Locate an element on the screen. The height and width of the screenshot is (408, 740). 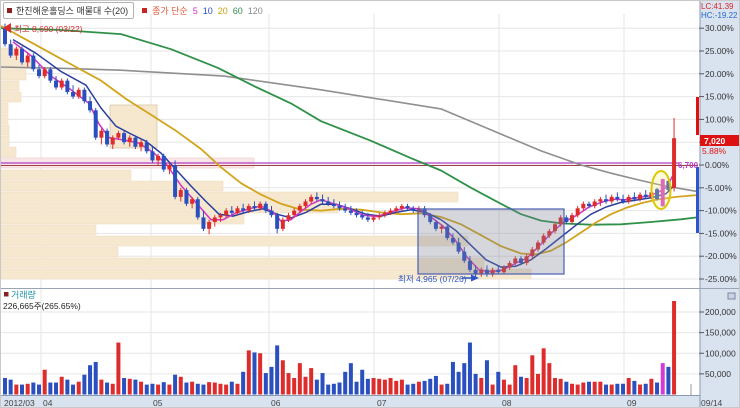
selection-box is located at coordinates (491, 241).